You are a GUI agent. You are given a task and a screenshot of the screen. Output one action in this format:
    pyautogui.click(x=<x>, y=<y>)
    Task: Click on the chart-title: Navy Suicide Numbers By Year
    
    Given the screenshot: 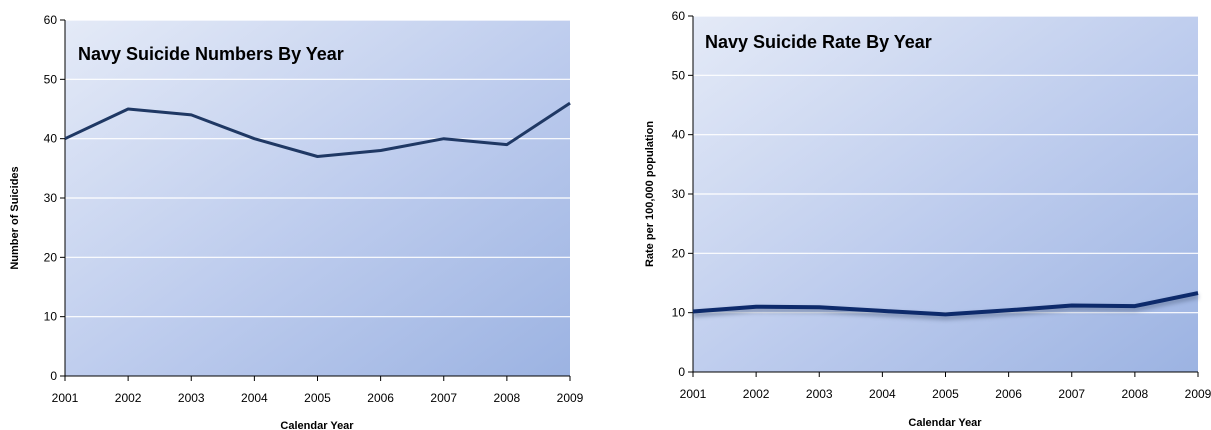 What is the action you would take?
    pyautogui.click(x=211, y=54)
    